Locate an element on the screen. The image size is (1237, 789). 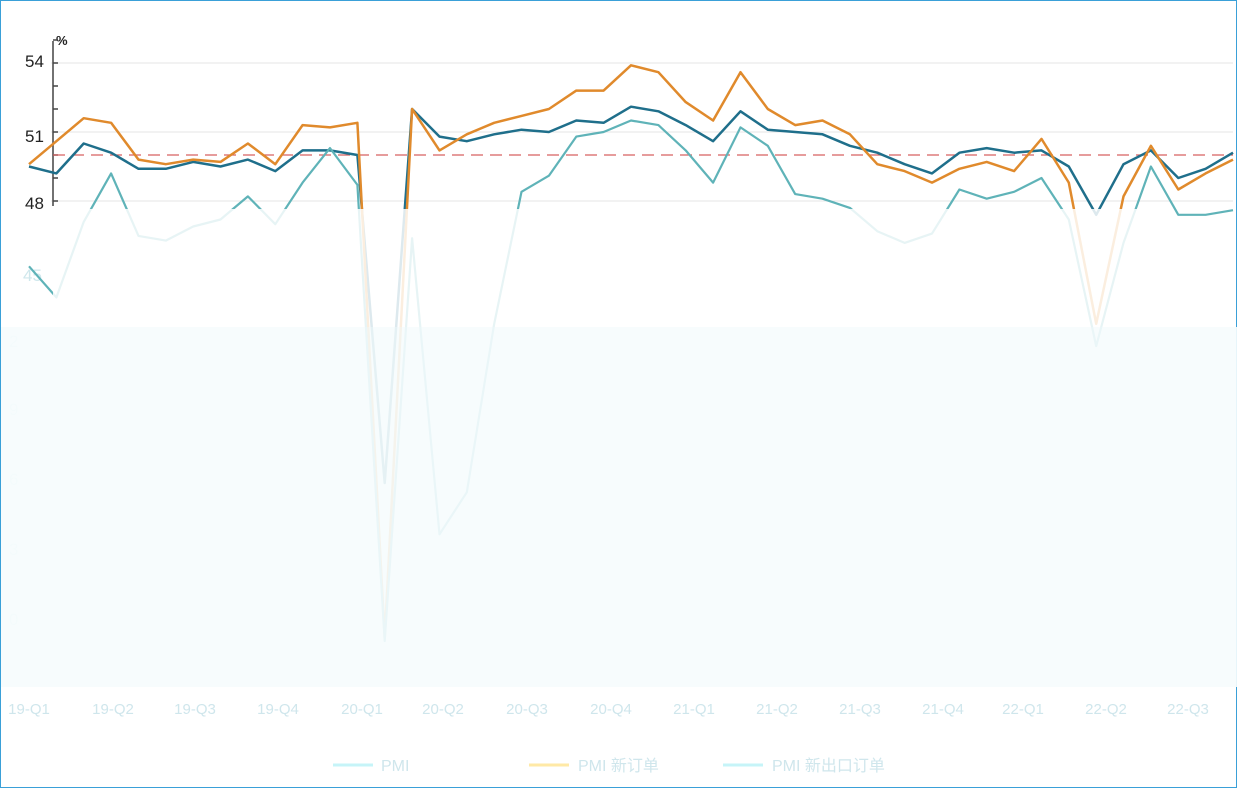
x-tick-label: 19-Q1 is located at coordinates (29, 709).